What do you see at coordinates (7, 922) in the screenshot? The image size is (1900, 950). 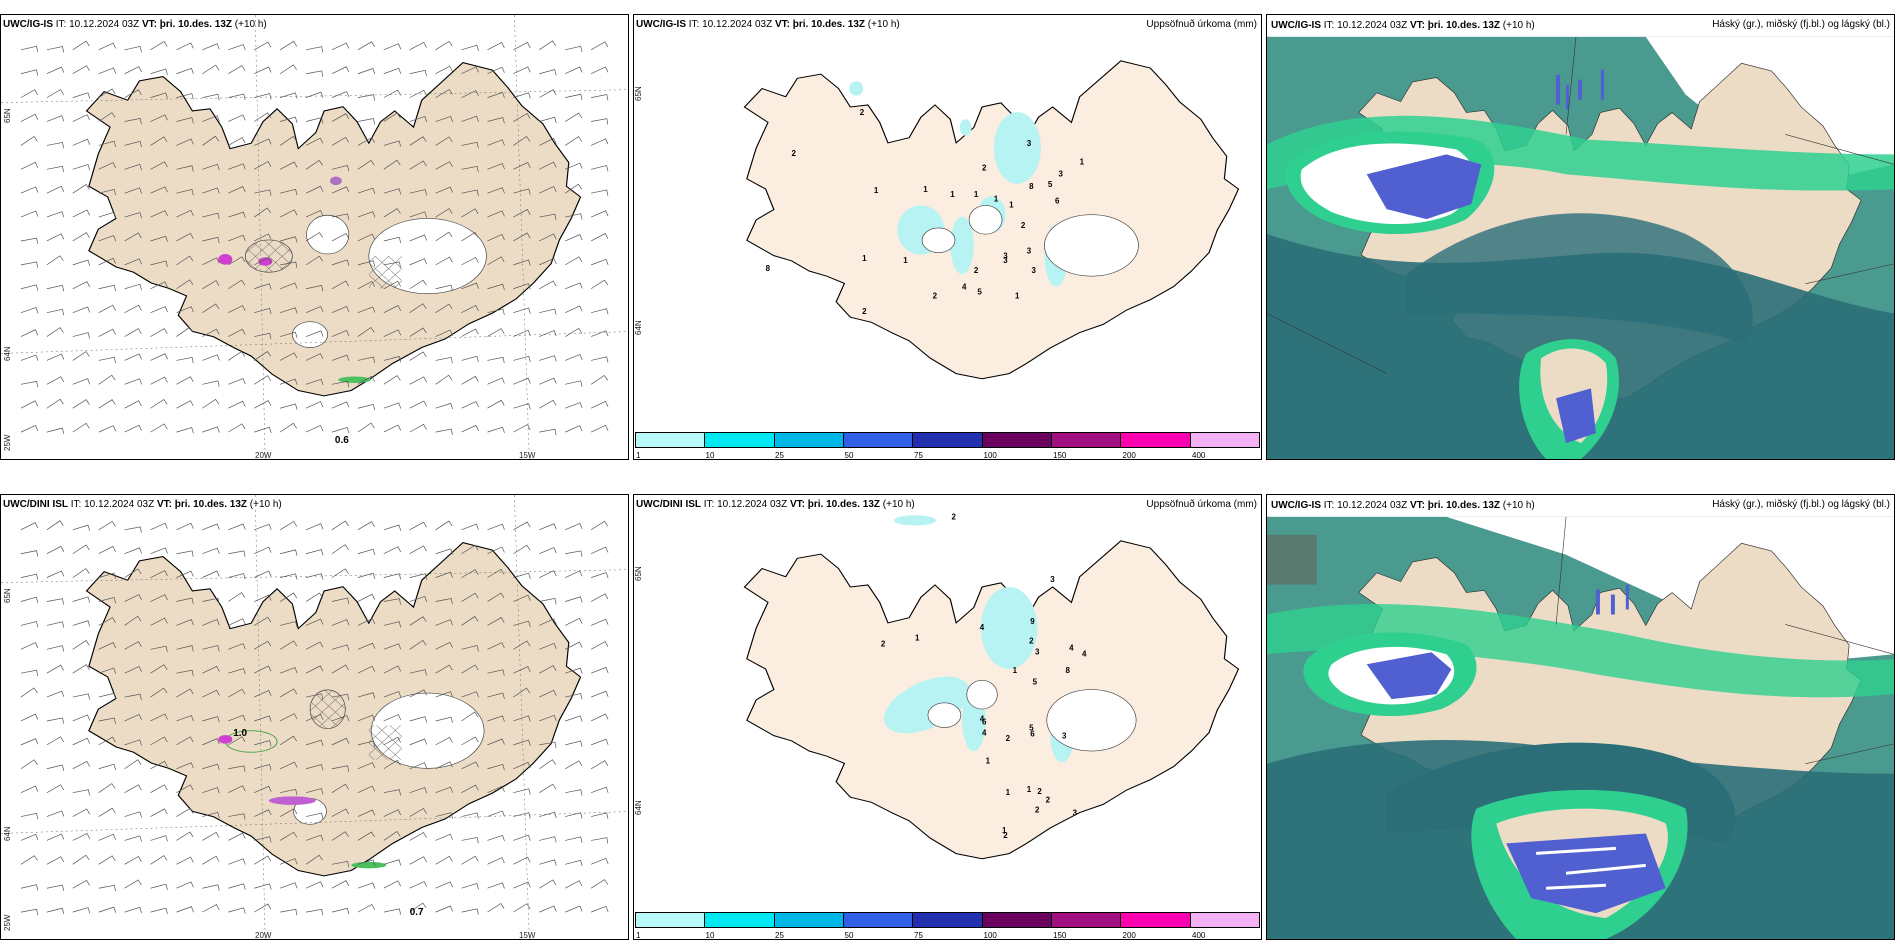 I see `lon-label: 25W` at bounding box center [7, 922].